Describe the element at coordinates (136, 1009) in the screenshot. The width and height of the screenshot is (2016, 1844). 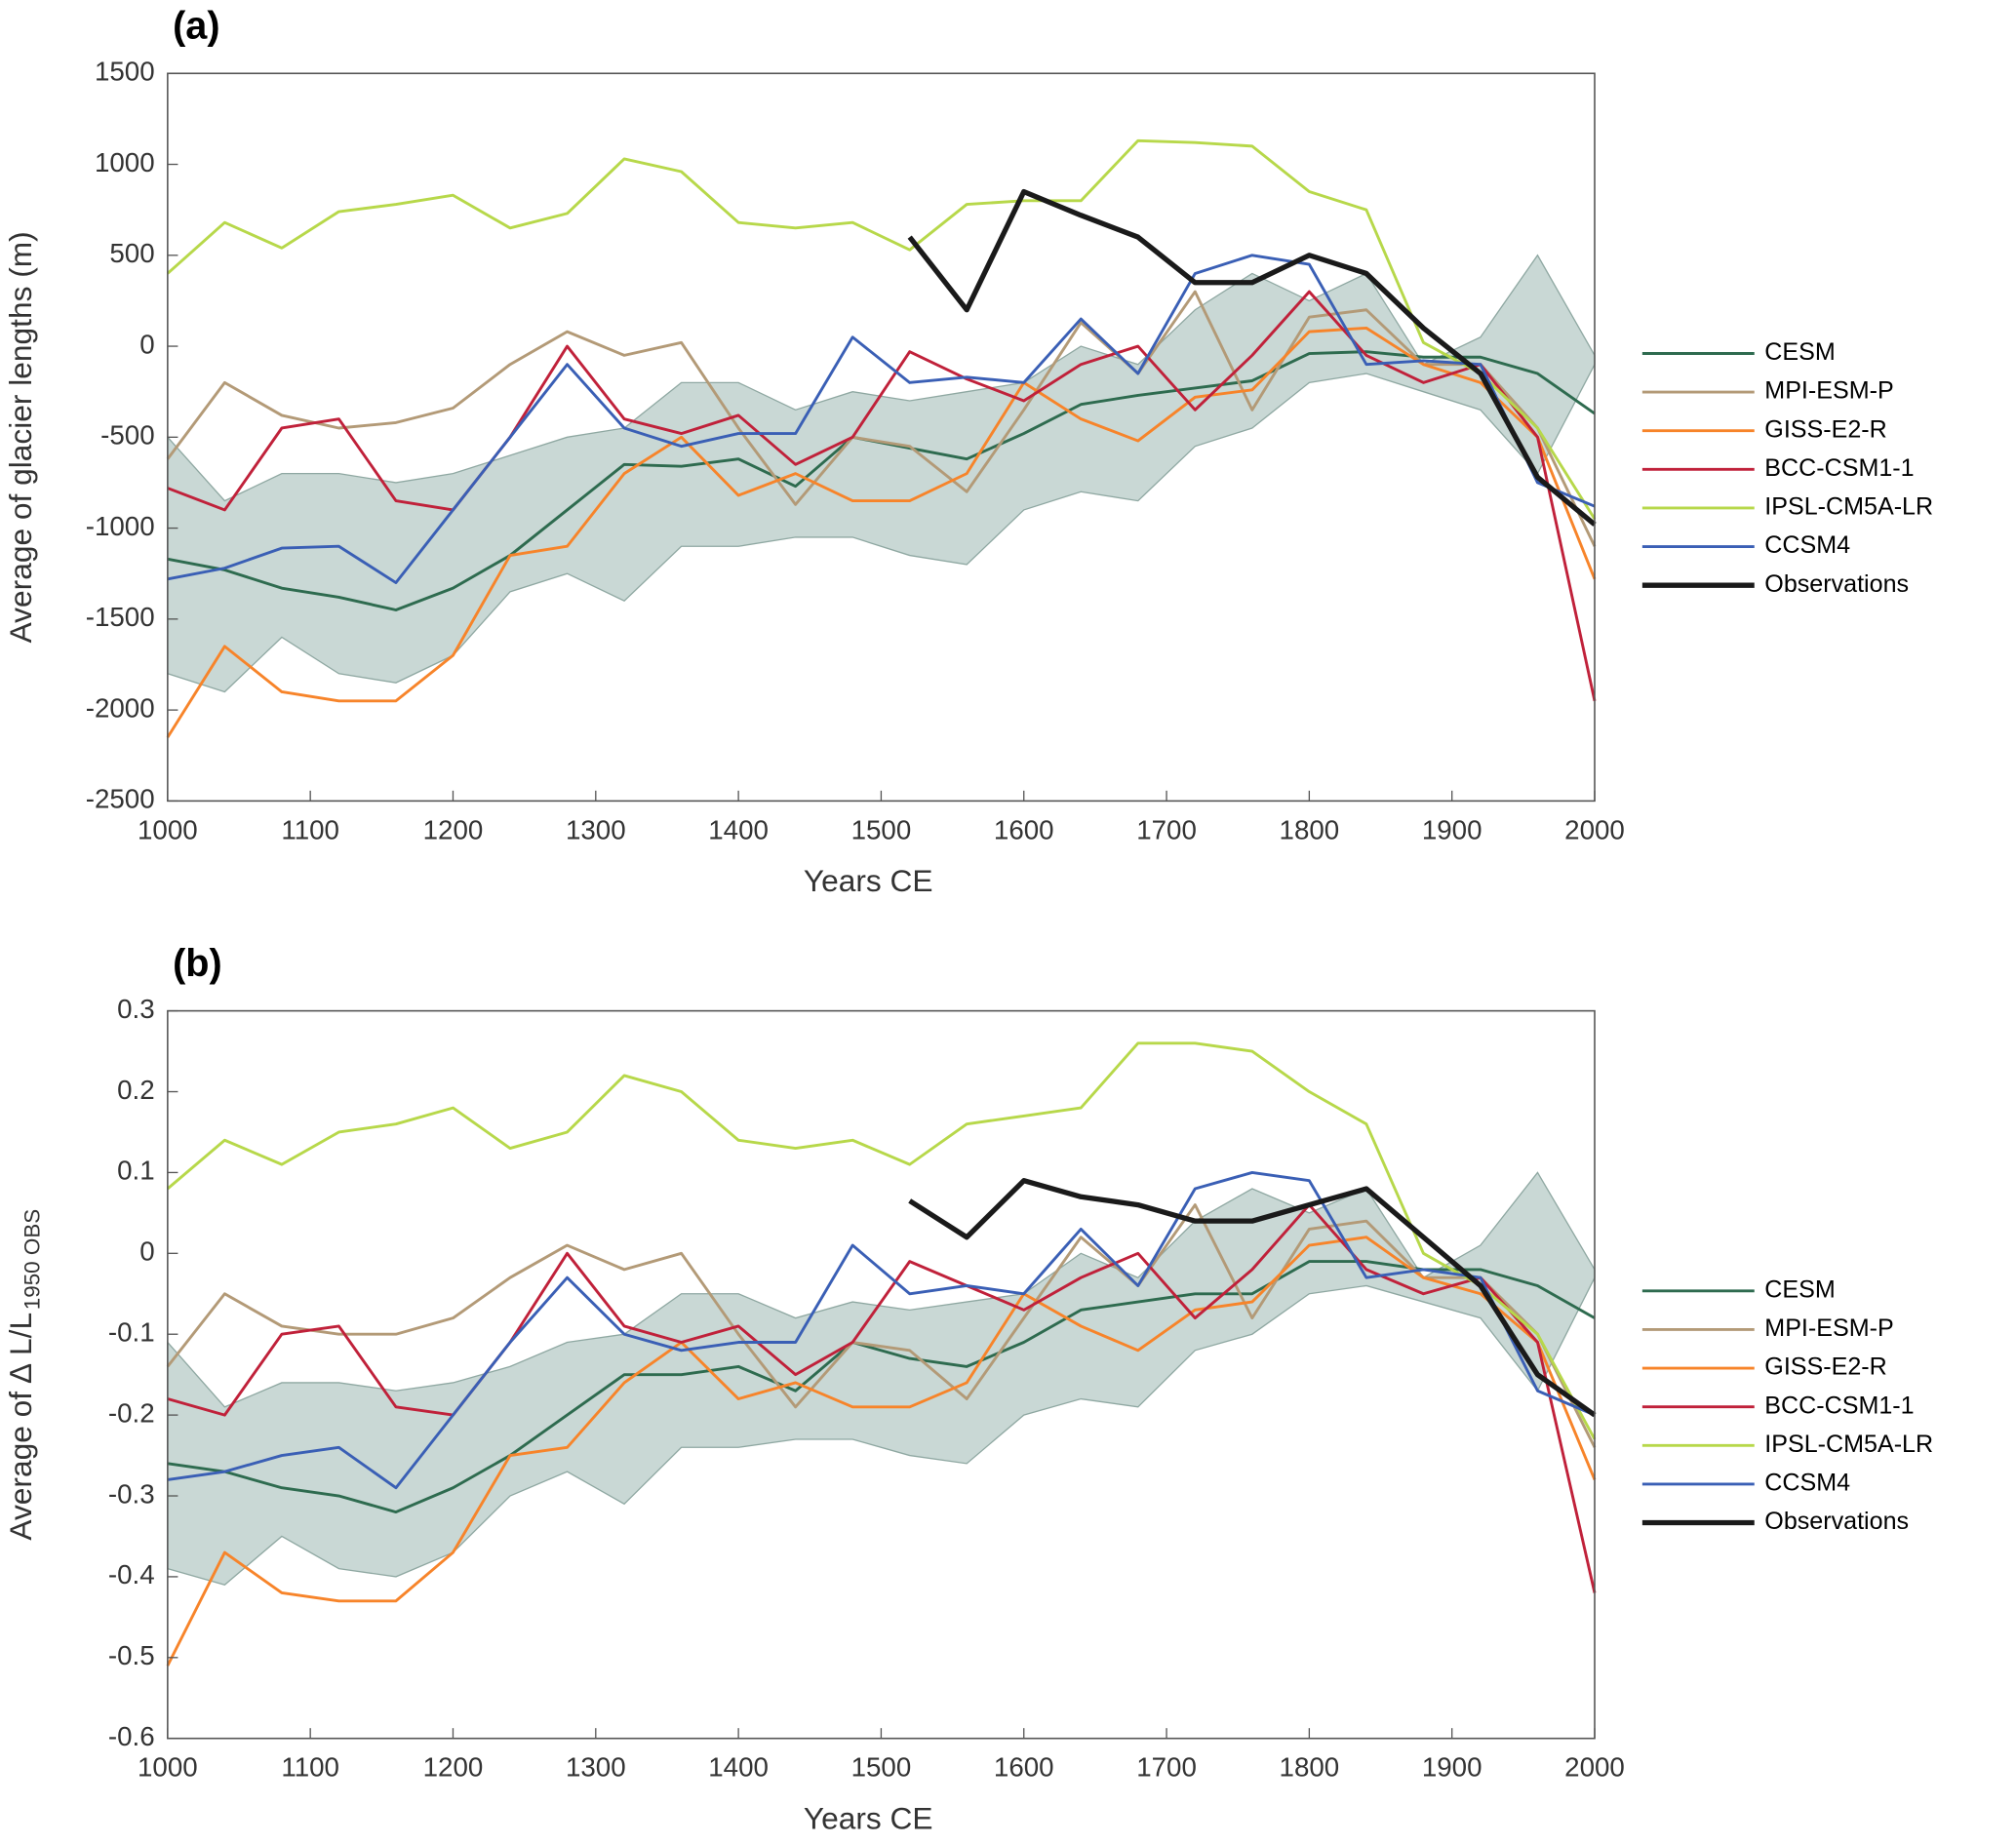
I see `y-tick-label: 0.3` at that location.